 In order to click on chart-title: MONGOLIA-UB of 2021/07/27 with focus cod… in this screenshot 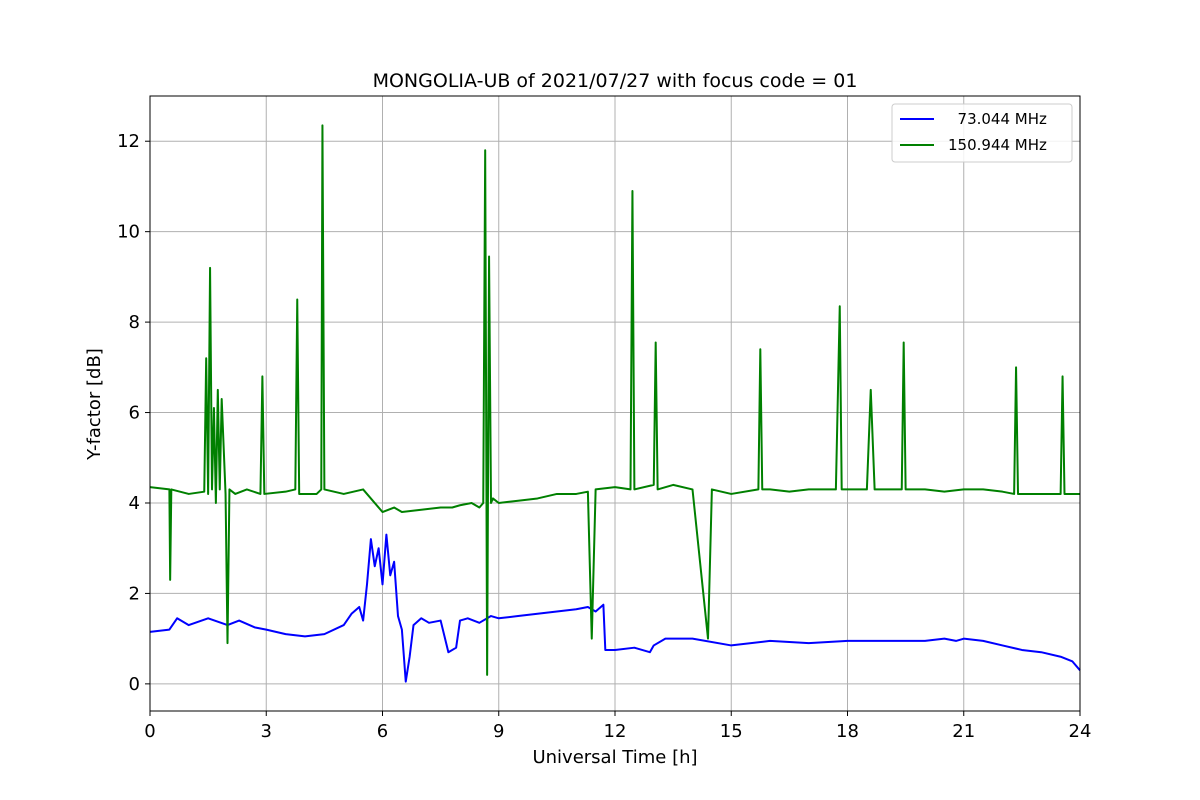, I will do `click(615, 81)`.